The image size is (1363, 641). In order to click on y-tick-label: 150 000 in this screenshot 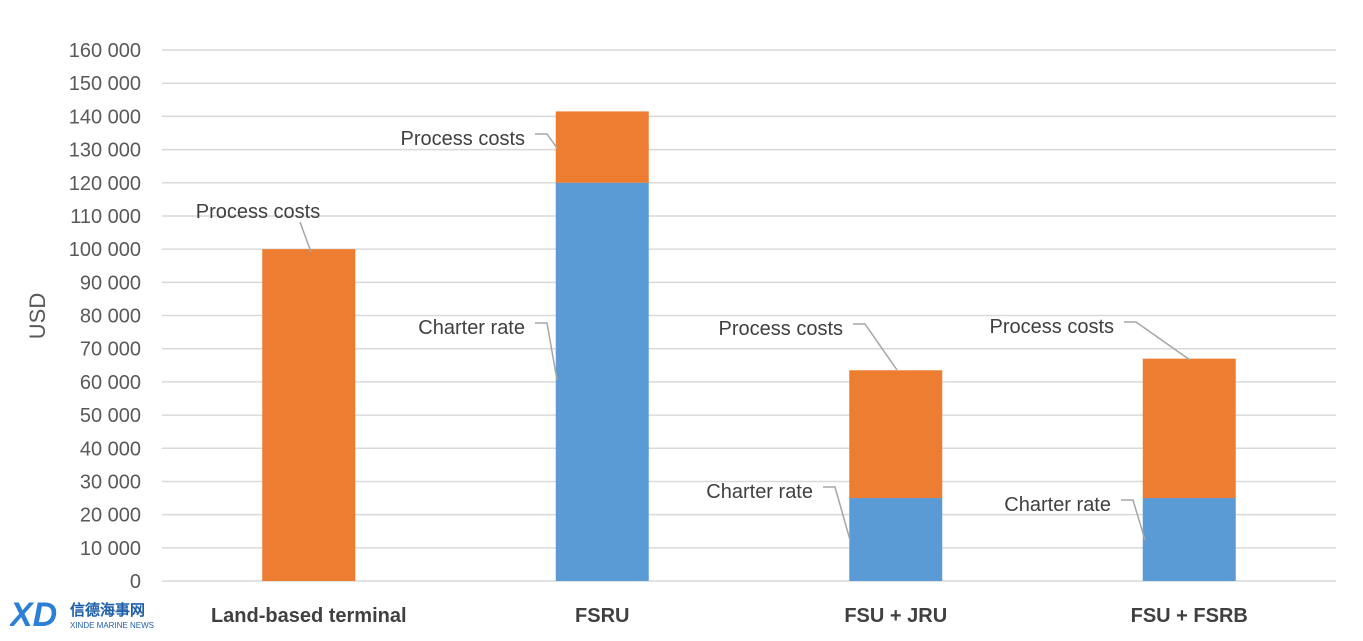, I will do `click(105, 84)`.